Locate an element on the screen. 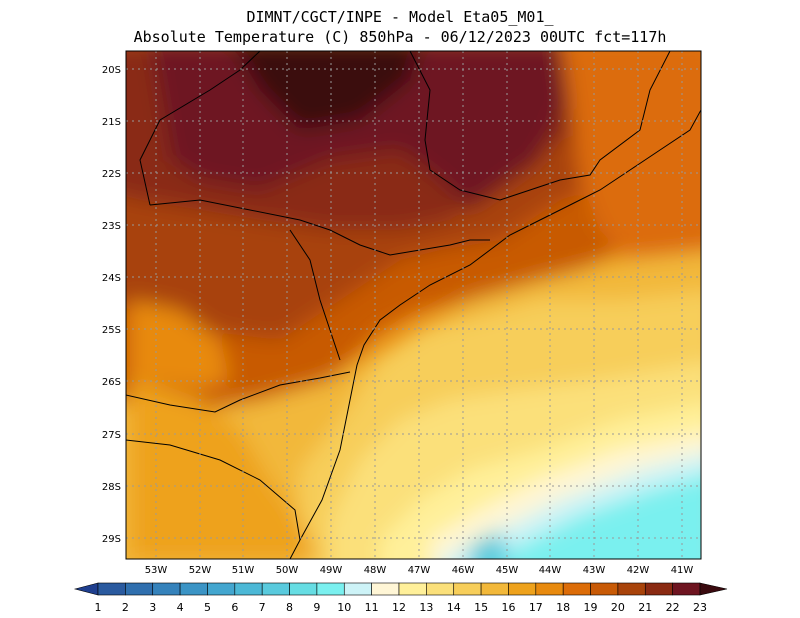 This screenshot has width=800, height=618. colorbar-label: 11 is located at coordinates (372, 607).